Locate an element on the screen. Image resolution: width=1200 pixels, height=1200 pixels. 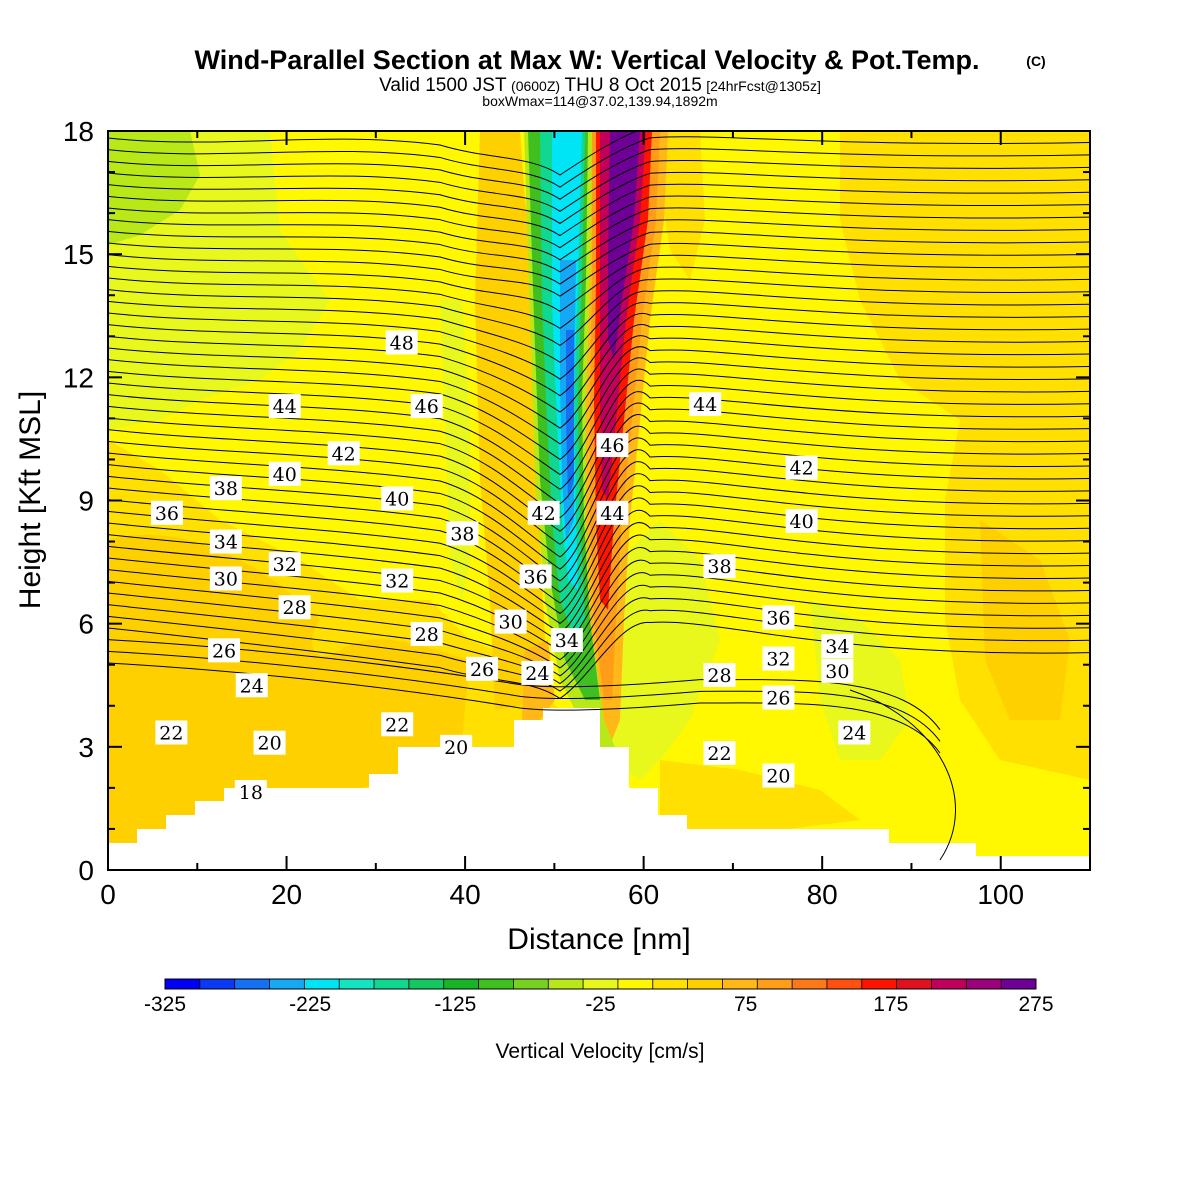
contour-label-value: 30 is located at coordinates (226, 580).